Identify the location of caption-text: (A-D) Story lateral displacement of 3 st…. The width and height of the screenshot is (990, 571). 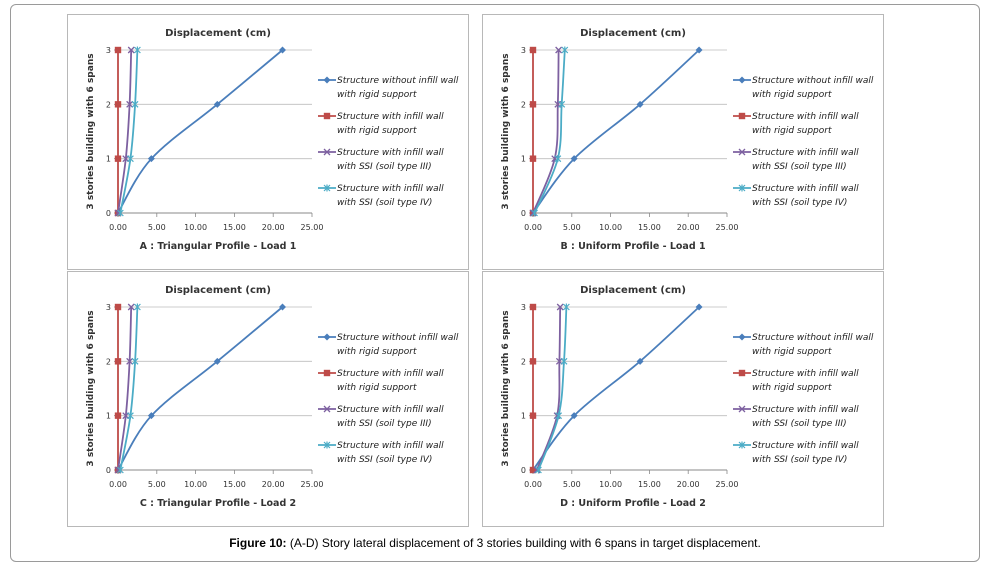
(523, 543).